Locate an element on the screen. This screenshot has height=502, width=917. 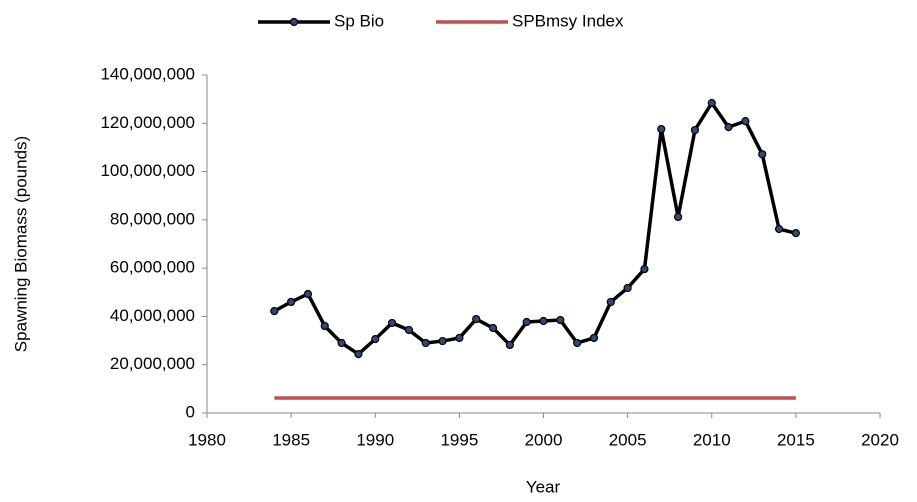
y-tick-label: 20,000,000 is located at coordinates (152, 363).